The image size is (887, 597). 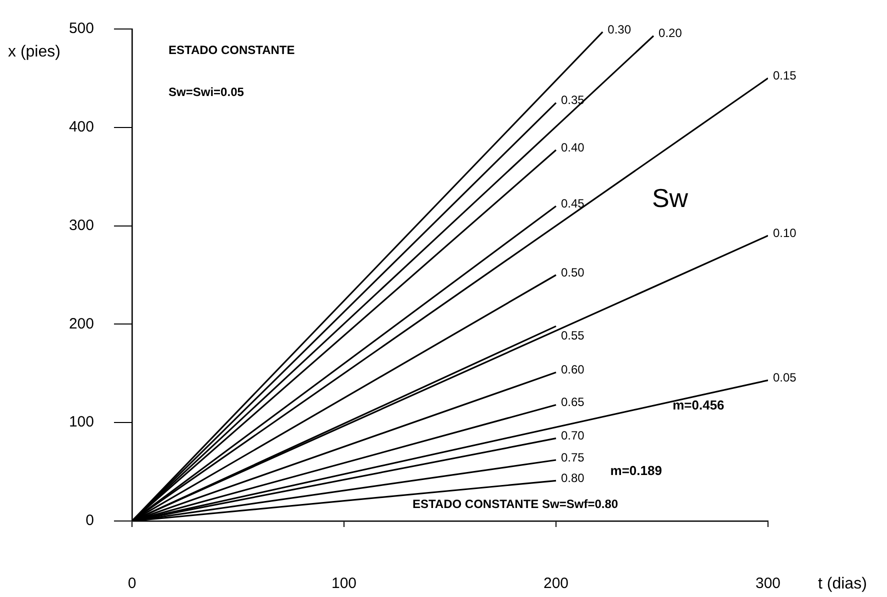 I want to click on x-tick-label: 300, so click(x=768, y=583).